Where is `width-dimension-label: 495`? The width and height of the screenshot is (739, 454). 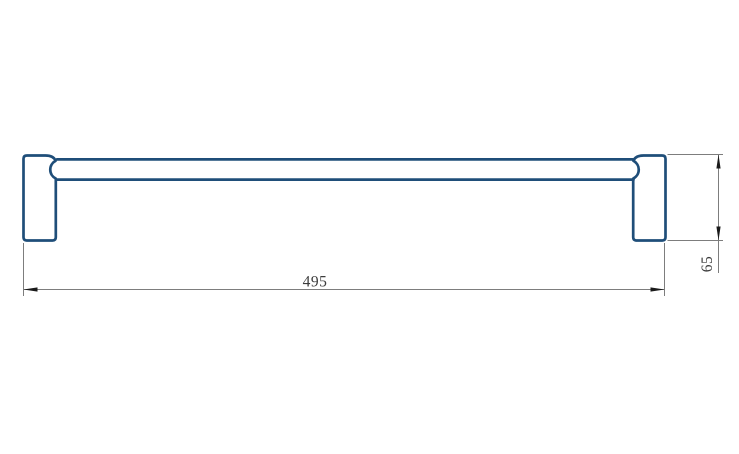
width-dimension-label: 495 is located at coordinates (315, 282).